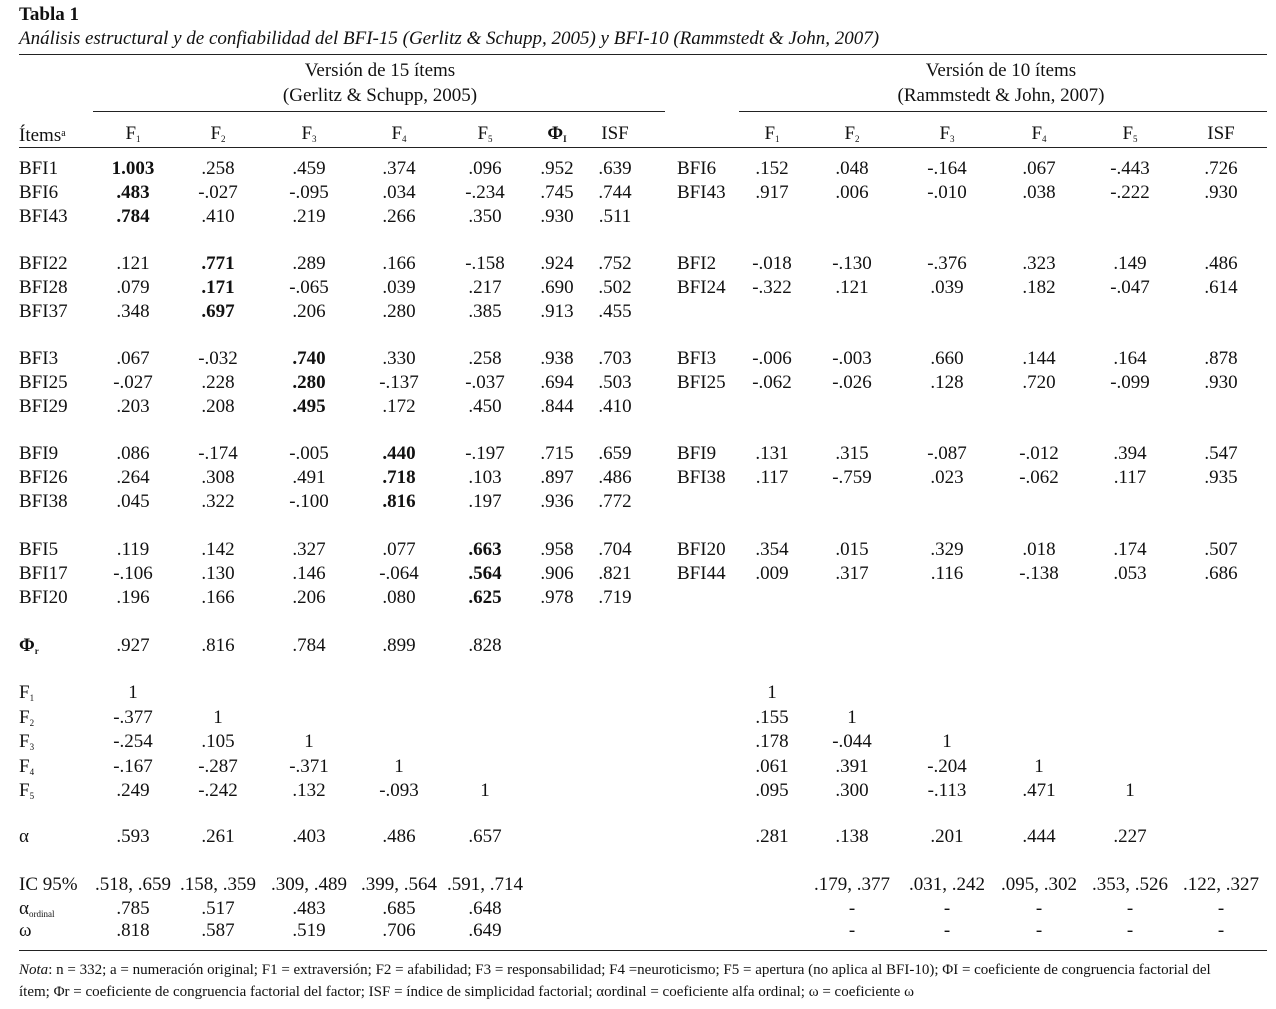 This screenshot has width=1276, height=1009. What do you see at coordinates (852, 766) in the screenshot?
I see `corr-cell: .391` at bounding box center [852, 766].